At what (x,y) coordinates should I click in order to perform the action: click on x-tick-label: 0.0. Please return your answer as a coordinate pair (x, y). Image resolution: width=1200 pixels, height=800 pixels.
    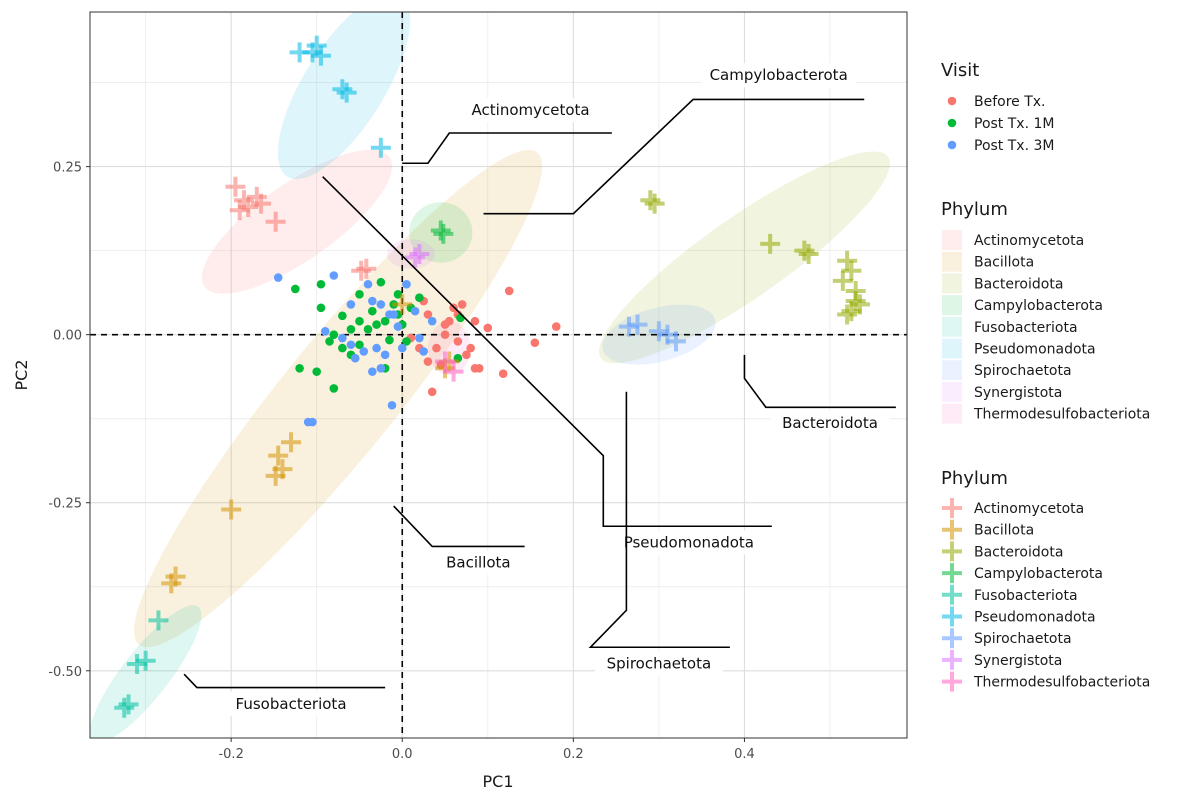
    Looking at the image, I should click on (402, 754).